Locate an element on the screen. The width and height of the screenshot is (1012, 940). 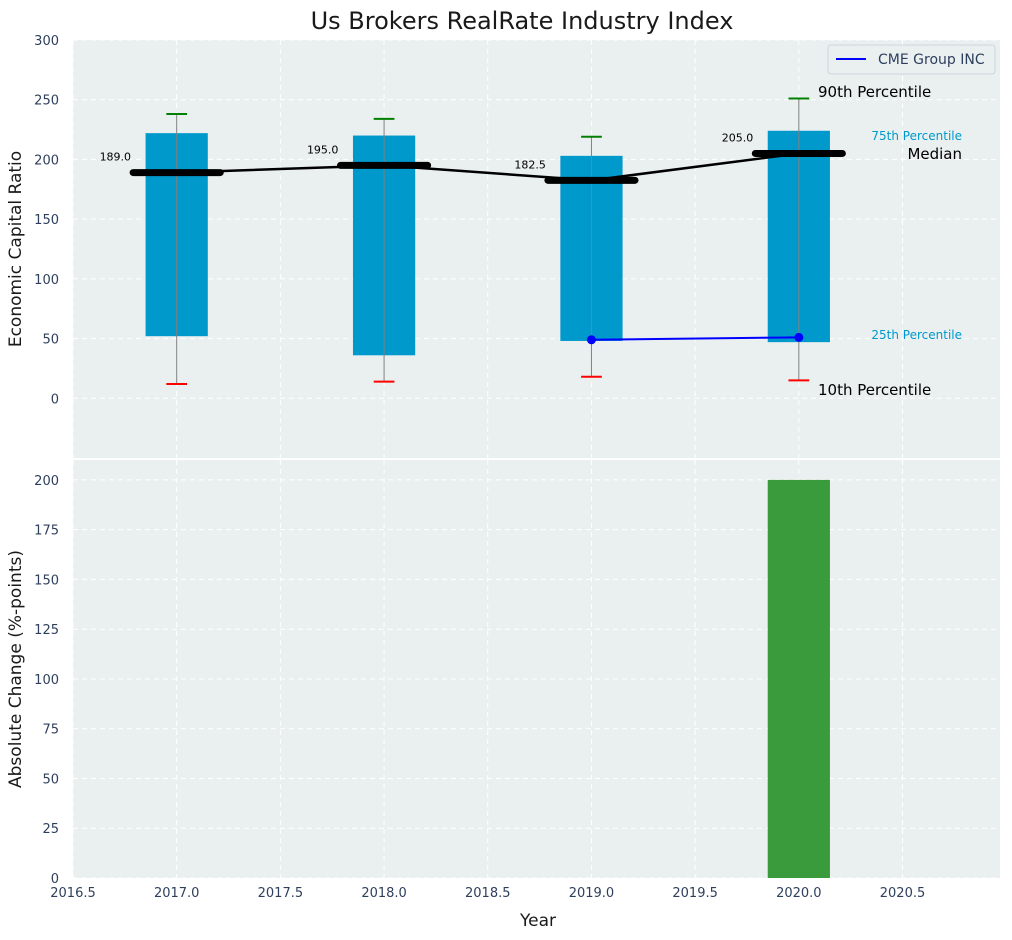
bottom-y-tick-label: 0 is located at coordinates (55, 879).